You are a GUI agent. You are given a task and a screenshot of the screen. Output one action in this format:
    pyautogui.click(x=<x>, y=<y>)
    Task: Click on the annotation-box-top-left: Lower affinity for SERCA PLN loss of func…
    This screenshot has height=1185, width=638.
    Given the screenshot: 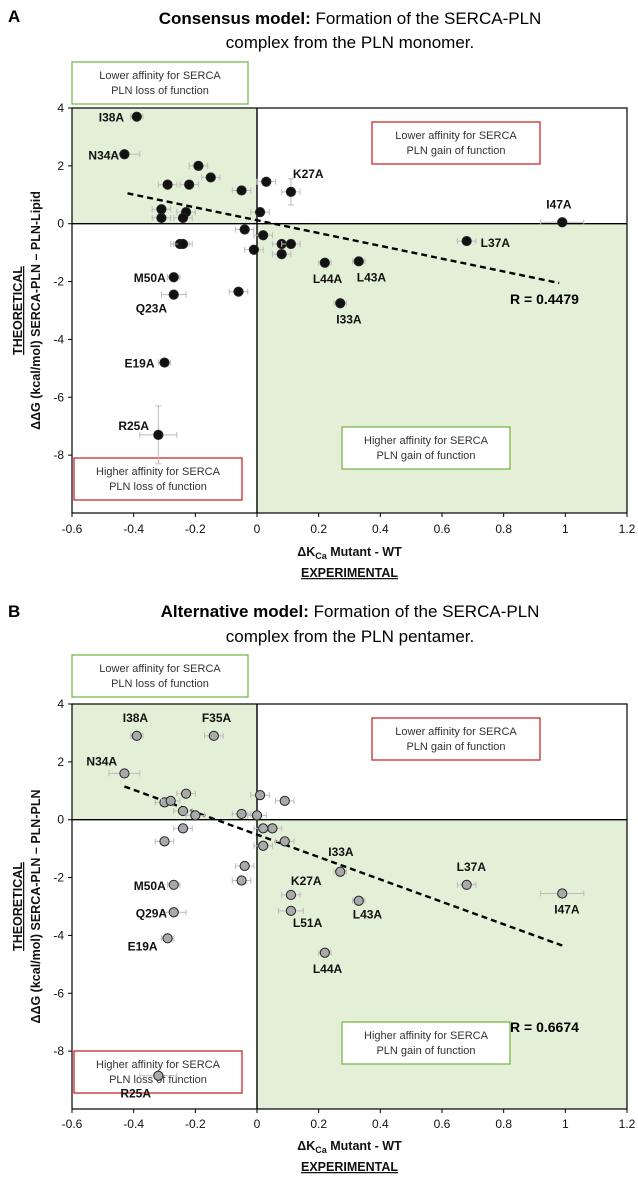 What is the action you would take?
    pyautogui.click(x=160, y=83)
    